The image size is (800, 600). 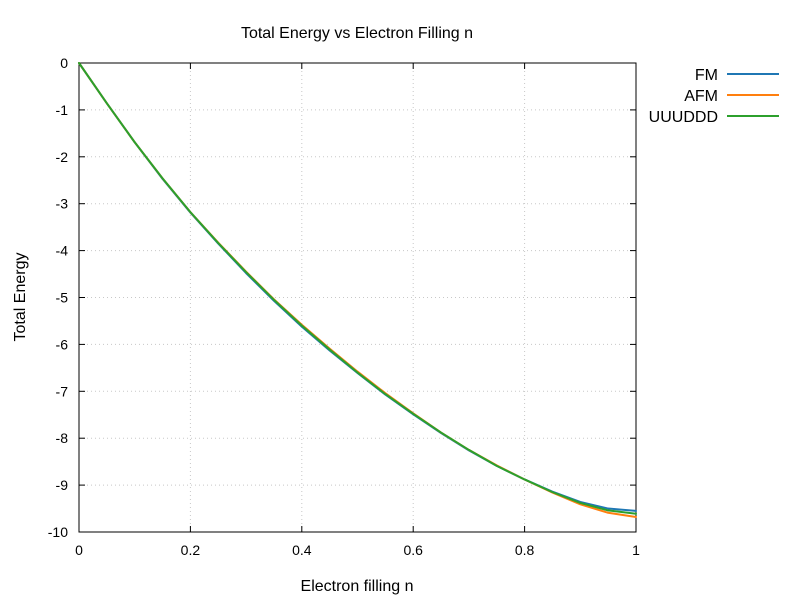 I want to click on y-tick-label: -2, so click(x=62, y=157).